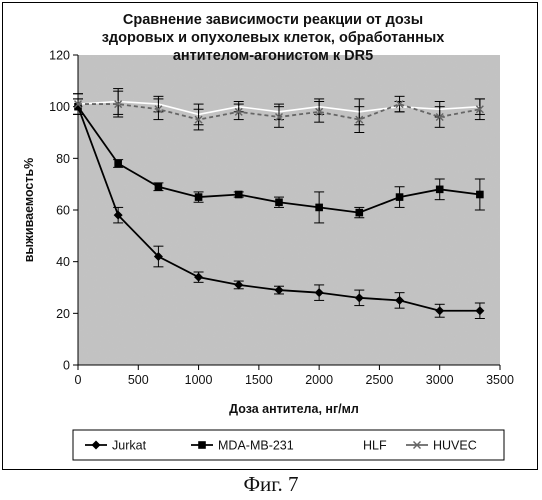  I want to click on x-tick-label: 2500, so click(380, 380).